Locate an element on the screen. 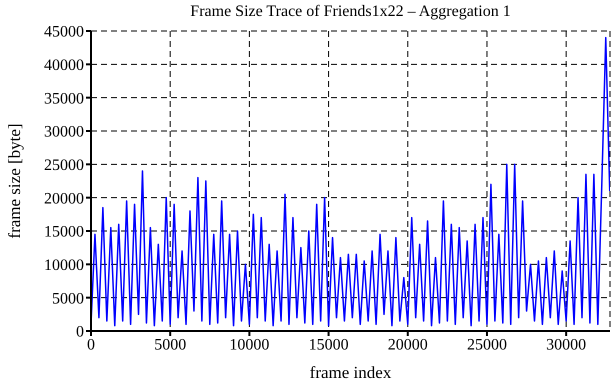 The height and width of the screenshot is (380, 611). y-tick-label: 20000 is located at coordinates (64, 199).